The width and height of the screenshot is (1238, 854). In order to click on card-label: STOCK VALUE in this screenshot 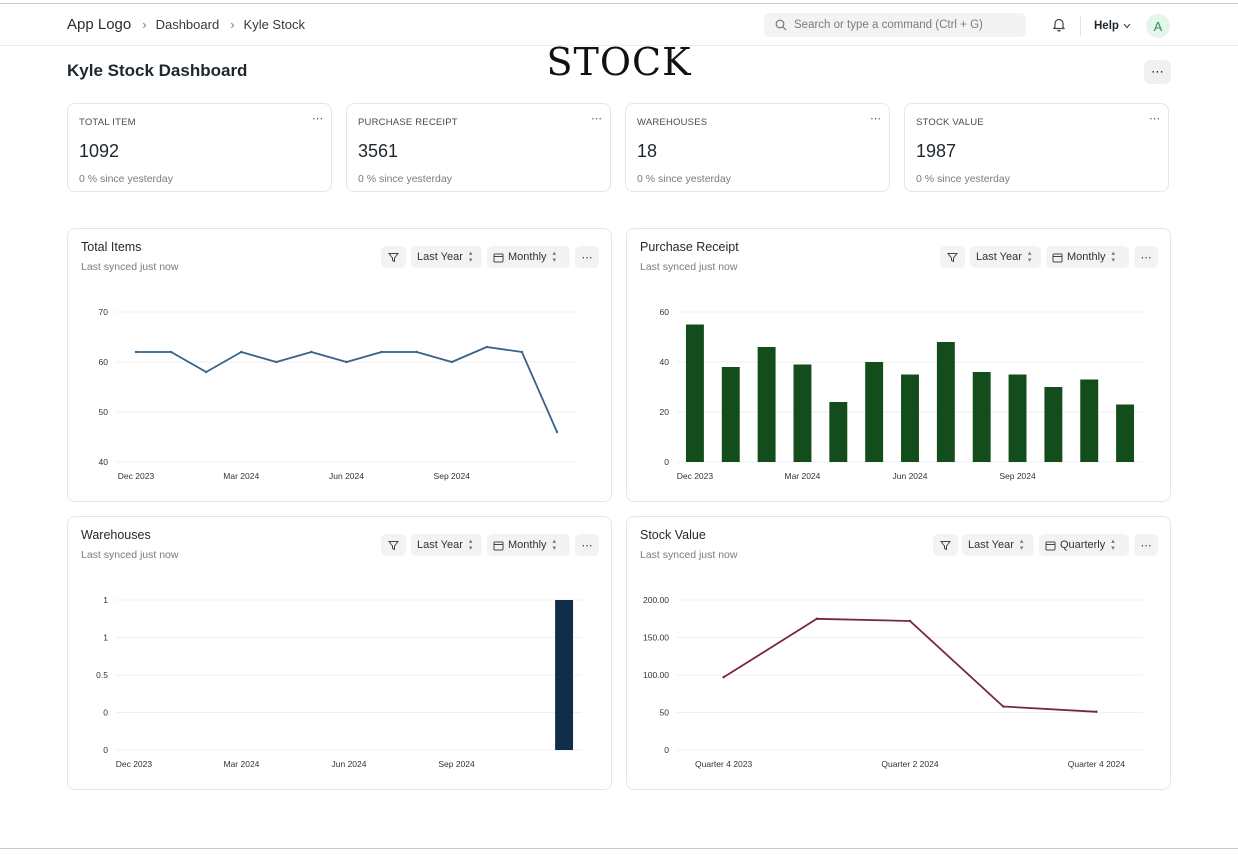, I will do `click(950, 122)`.